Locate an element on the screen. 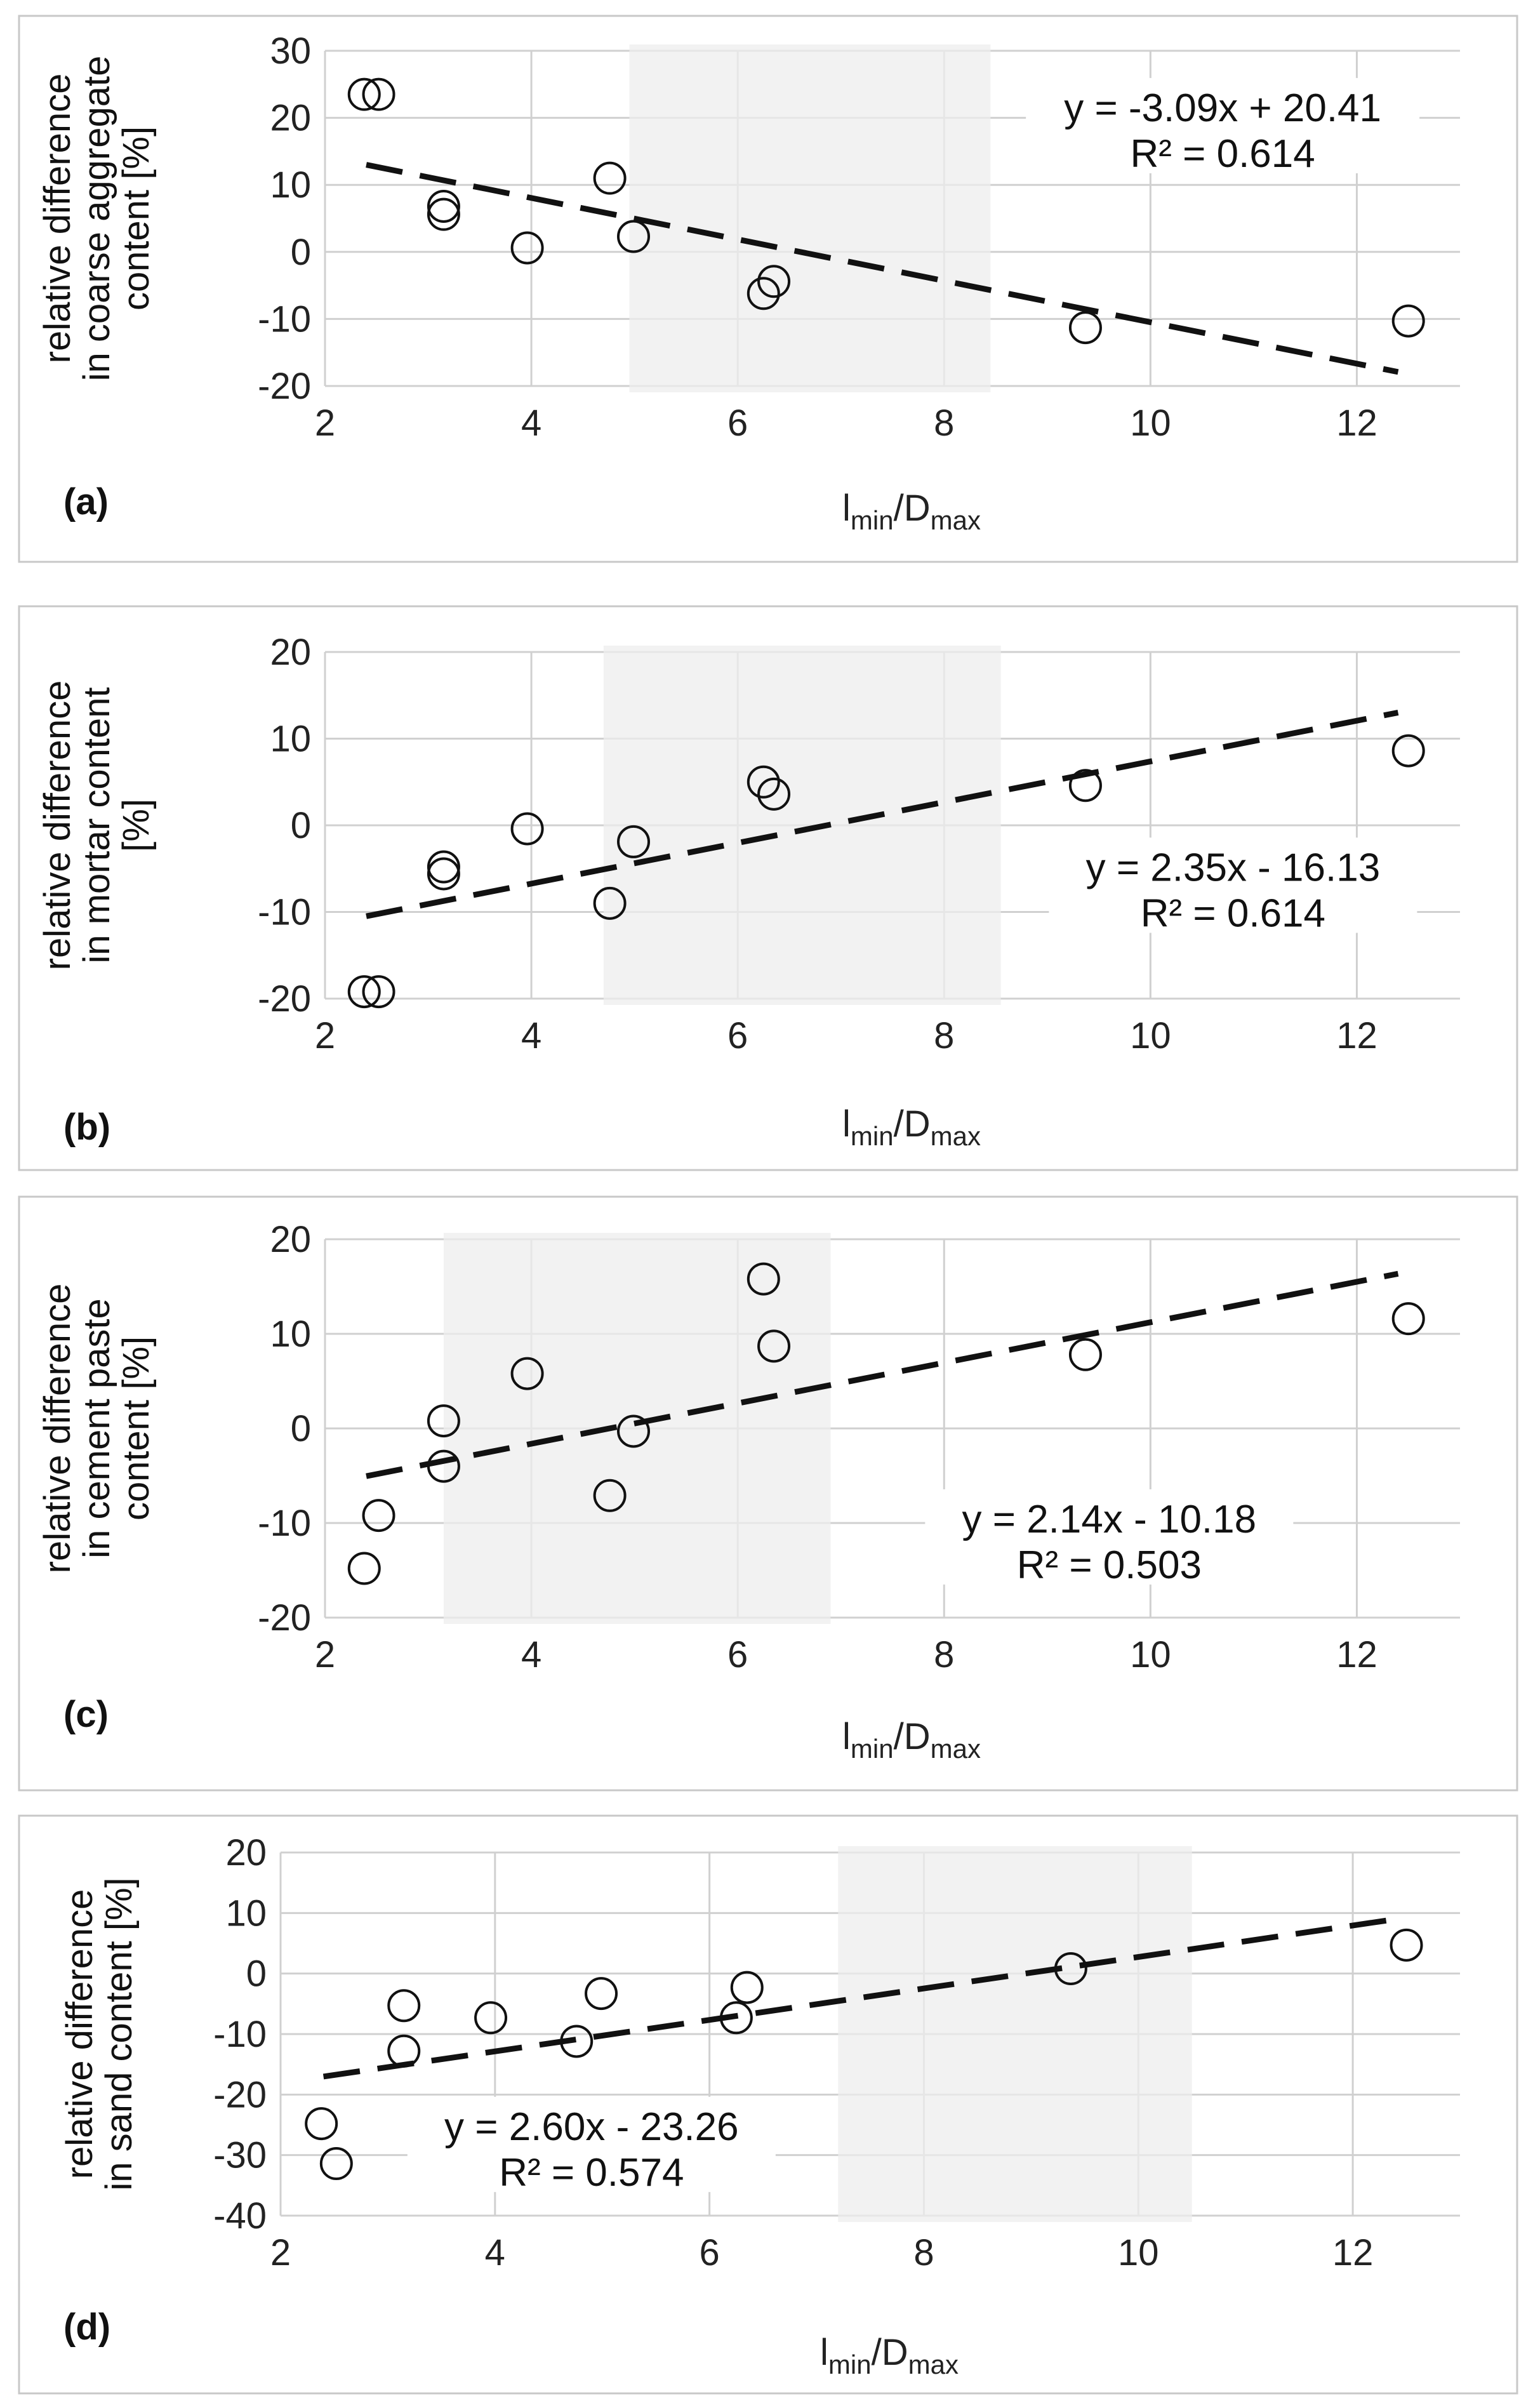  panel-label: (a) is located at coordinates (86, 501).